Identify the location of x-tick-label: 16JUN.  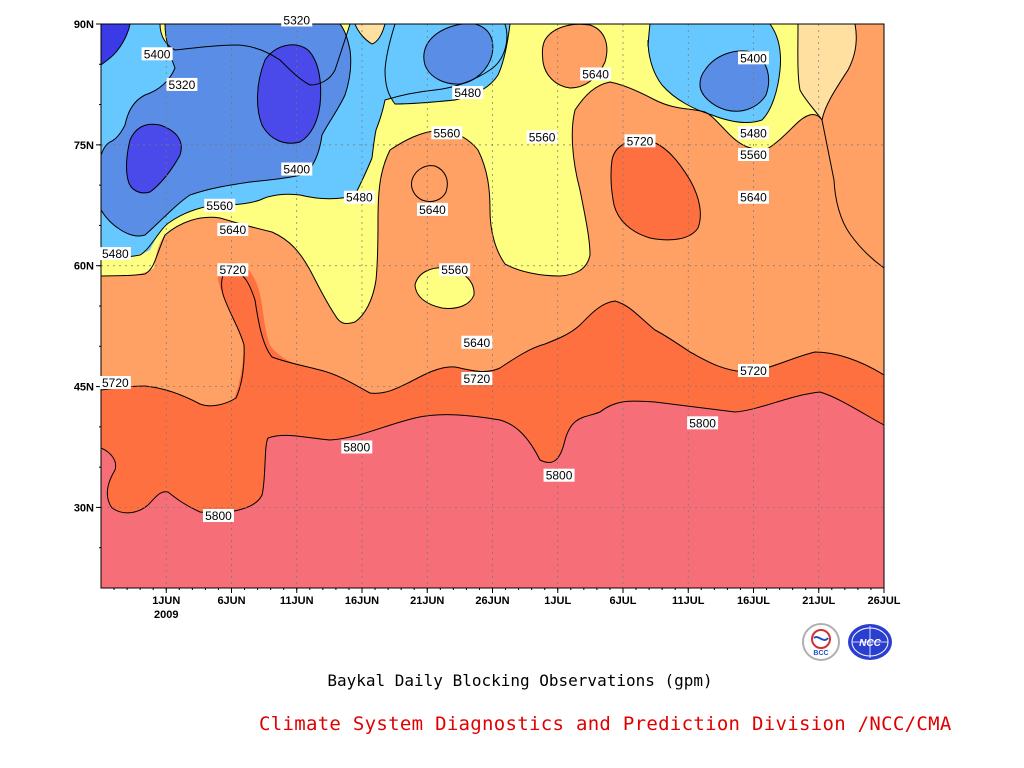
(362, 601).